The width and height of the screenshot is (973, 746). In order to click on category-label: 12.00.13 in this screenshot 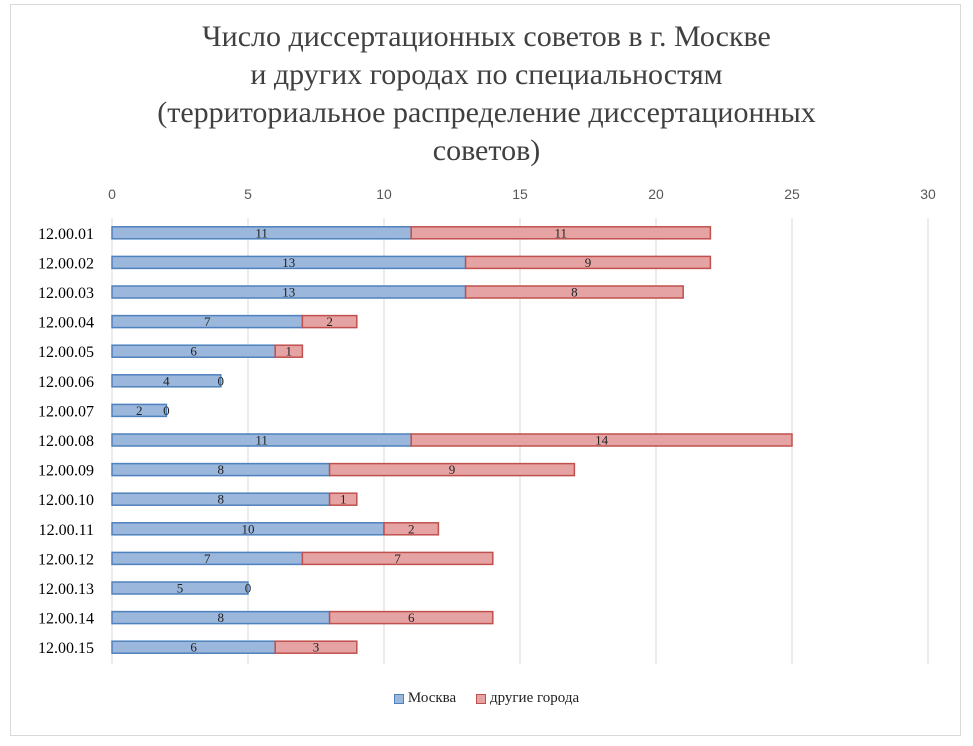, I will do `click(66, 589)`.